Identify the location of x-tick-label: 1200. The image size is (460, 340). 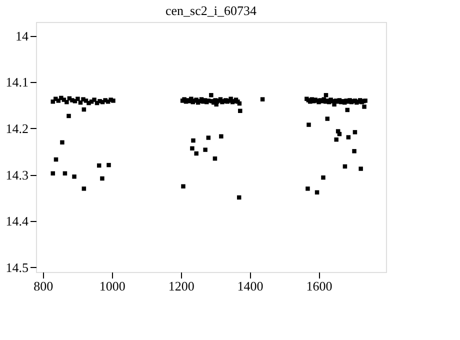
(181, 286).